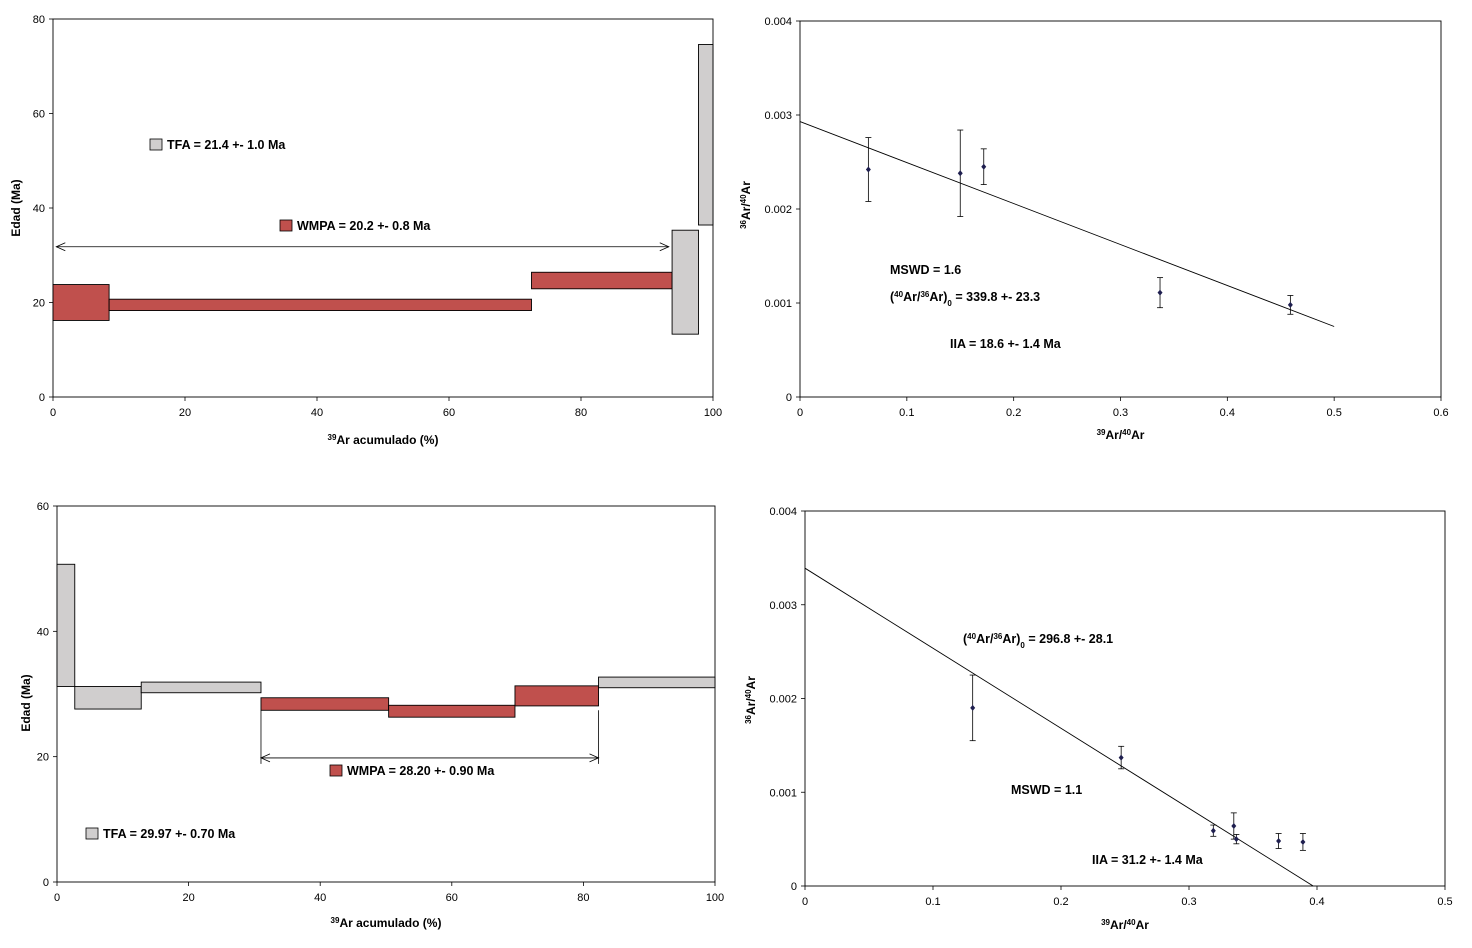  What do you see at coordinates (226, 145) in the screenshot?
I see `legend-label-tfa: TFA = 21.4 +- 1.0 Ma` at bounding box center [226, 145].